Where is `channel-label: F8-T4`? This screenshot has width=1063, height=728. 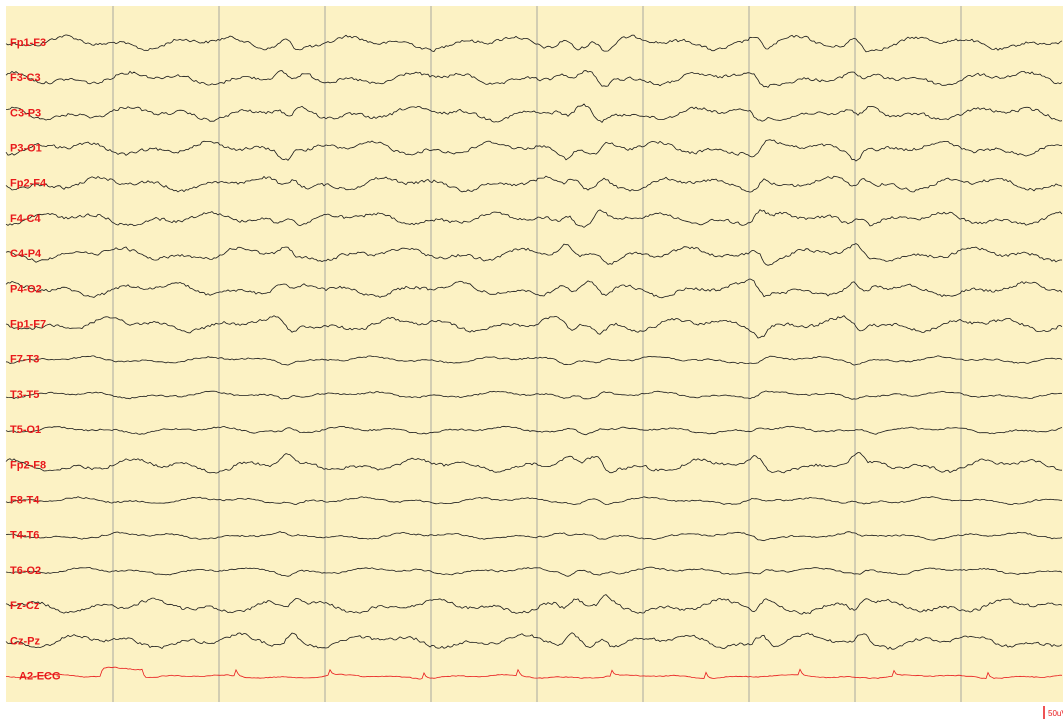
channel-label: F8-T4 is located at coordinates (25, 501).